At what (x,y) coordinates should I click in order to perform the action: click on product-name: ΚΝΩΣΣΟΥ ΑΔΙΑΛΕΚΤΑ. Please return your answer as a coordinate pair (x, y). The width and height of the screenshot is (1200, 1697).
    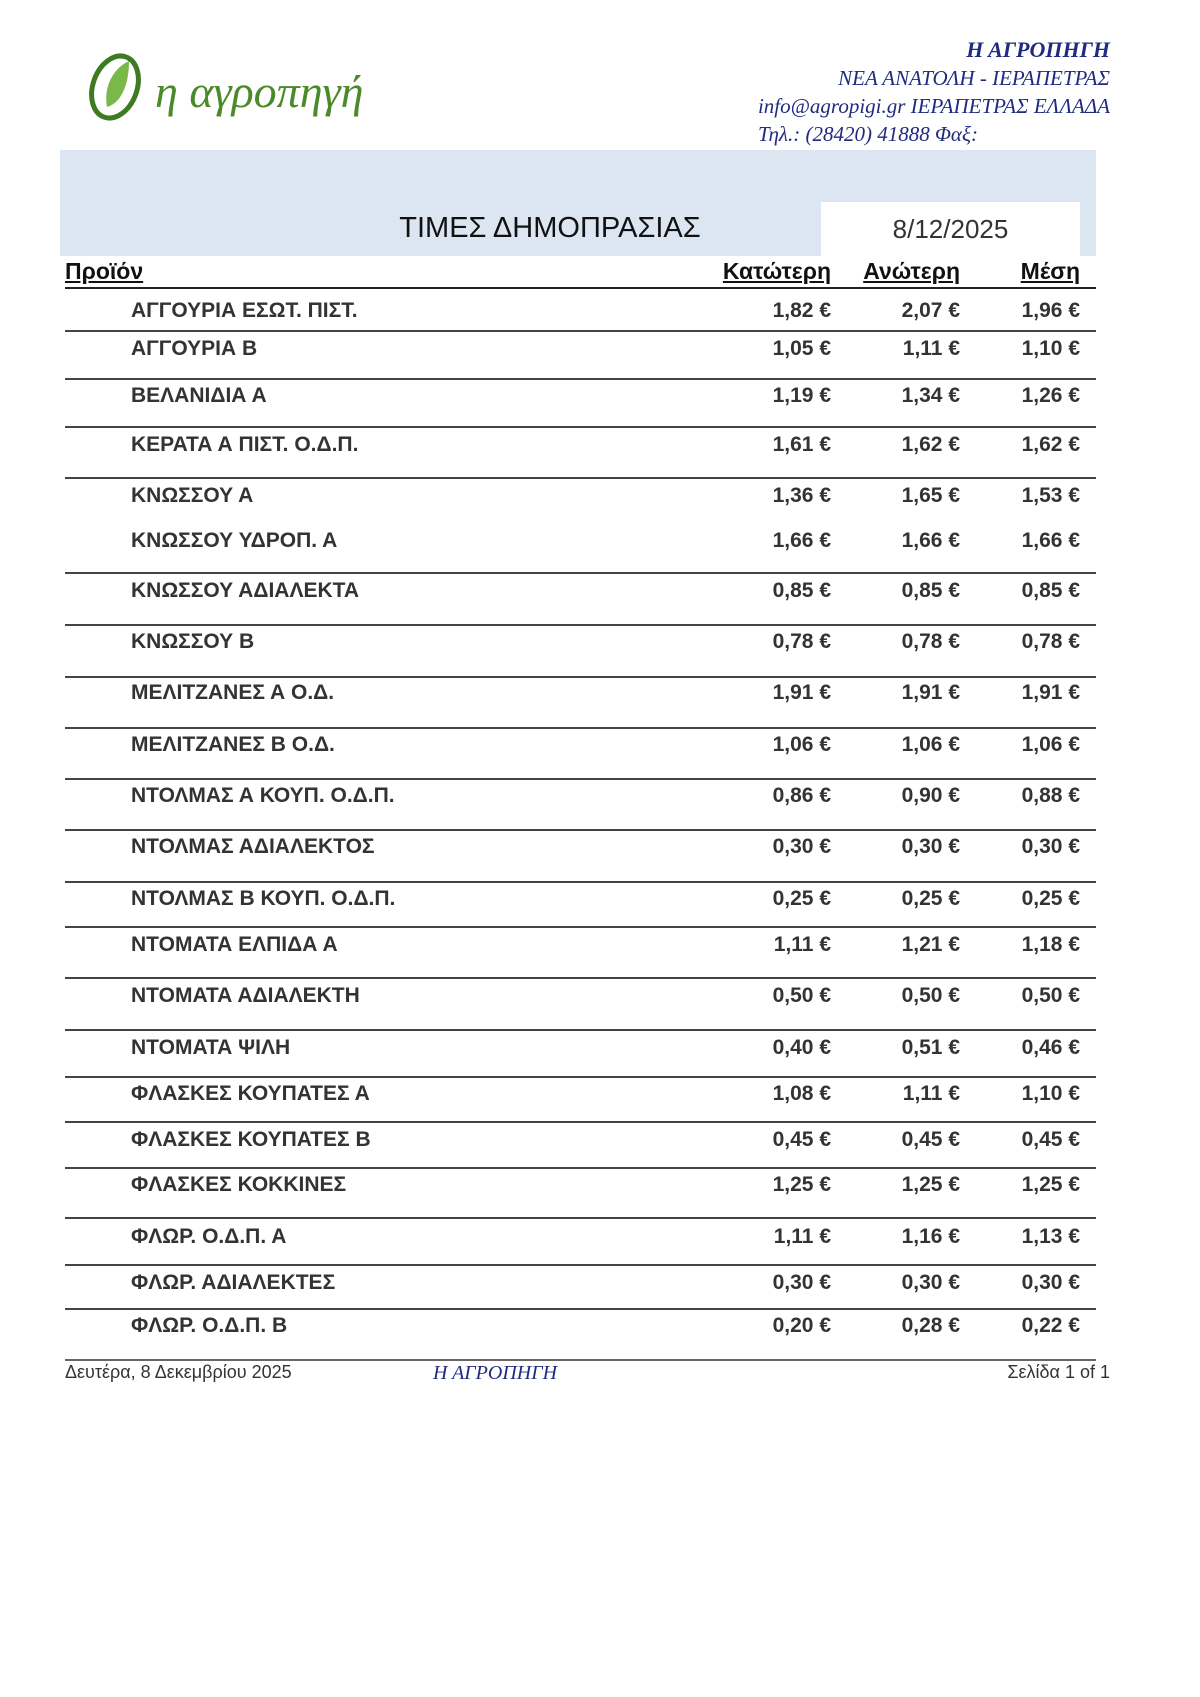
    Looking at the image, I should click on (245, 590).